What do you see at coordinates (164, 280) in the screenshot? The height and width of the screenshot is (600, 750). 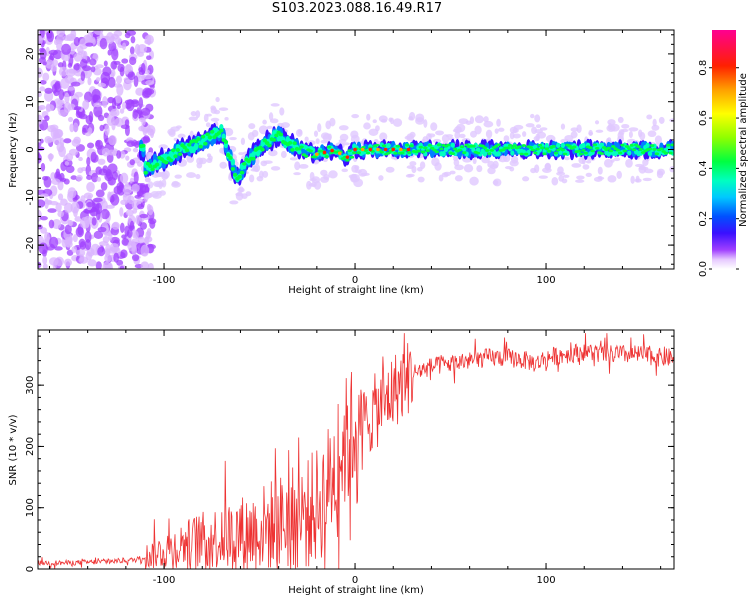 I see `spectrogram-x-tick-label: -100` at bounding box center [164, 280].